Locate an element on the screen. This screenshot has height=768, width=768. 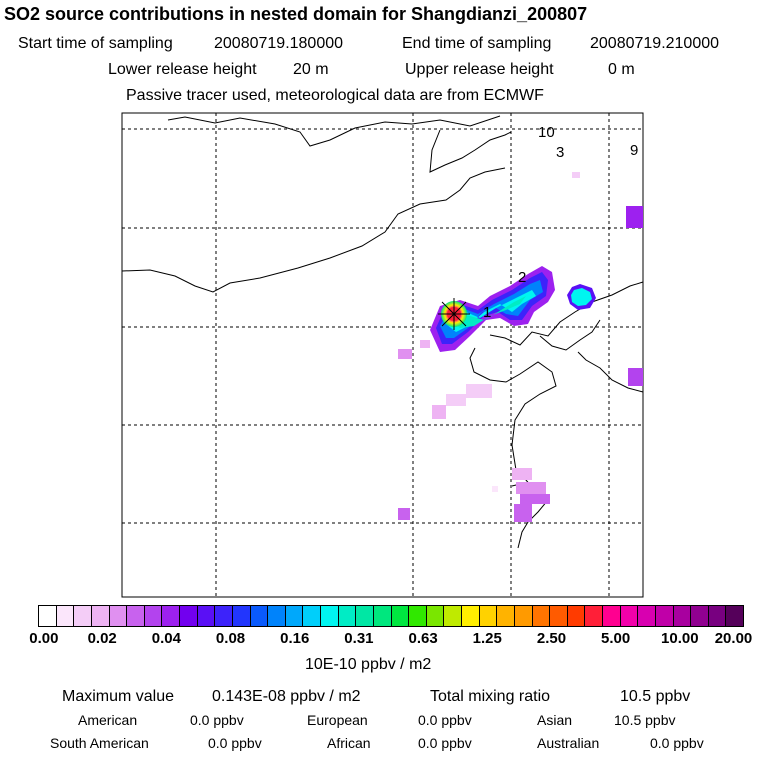
color-scale-tick-label: 0.16 is located at coordinates (295, 638).